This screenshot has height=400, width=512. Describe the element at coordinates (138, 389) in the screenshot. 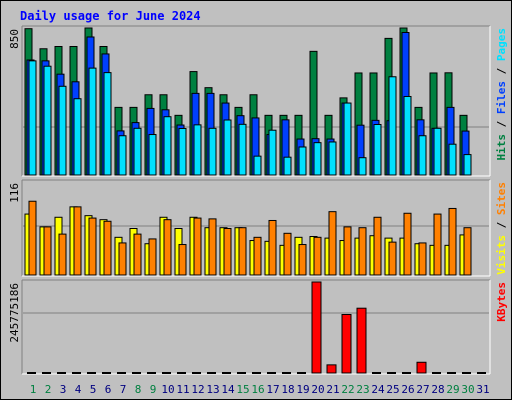

I see `day-label-8: 8` at that location.